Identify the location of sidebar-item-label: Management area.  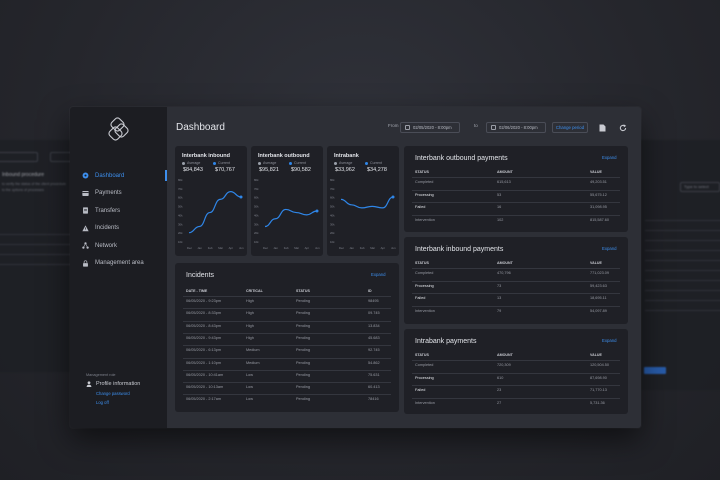
(119, 263).